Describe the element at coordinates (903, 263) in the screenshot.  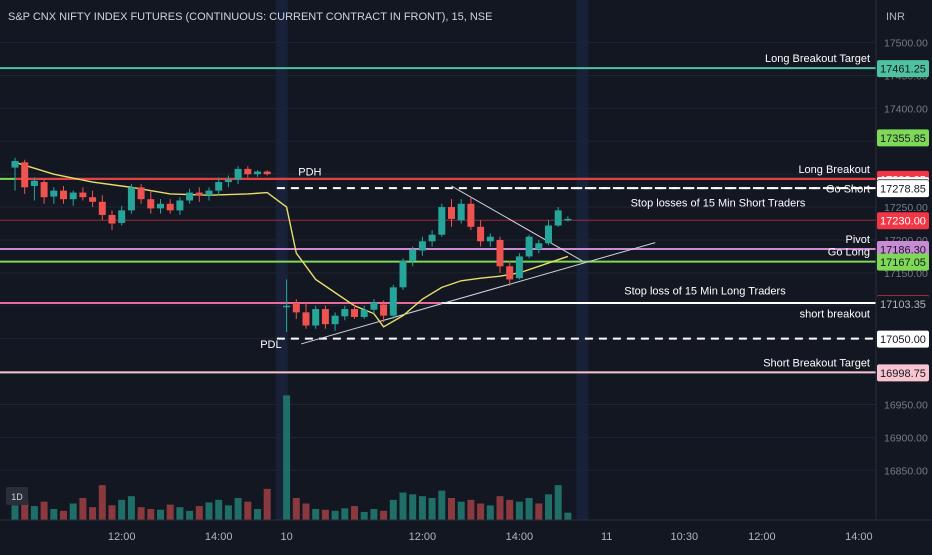
I see `price-tag-label: 17167.05` at that location.